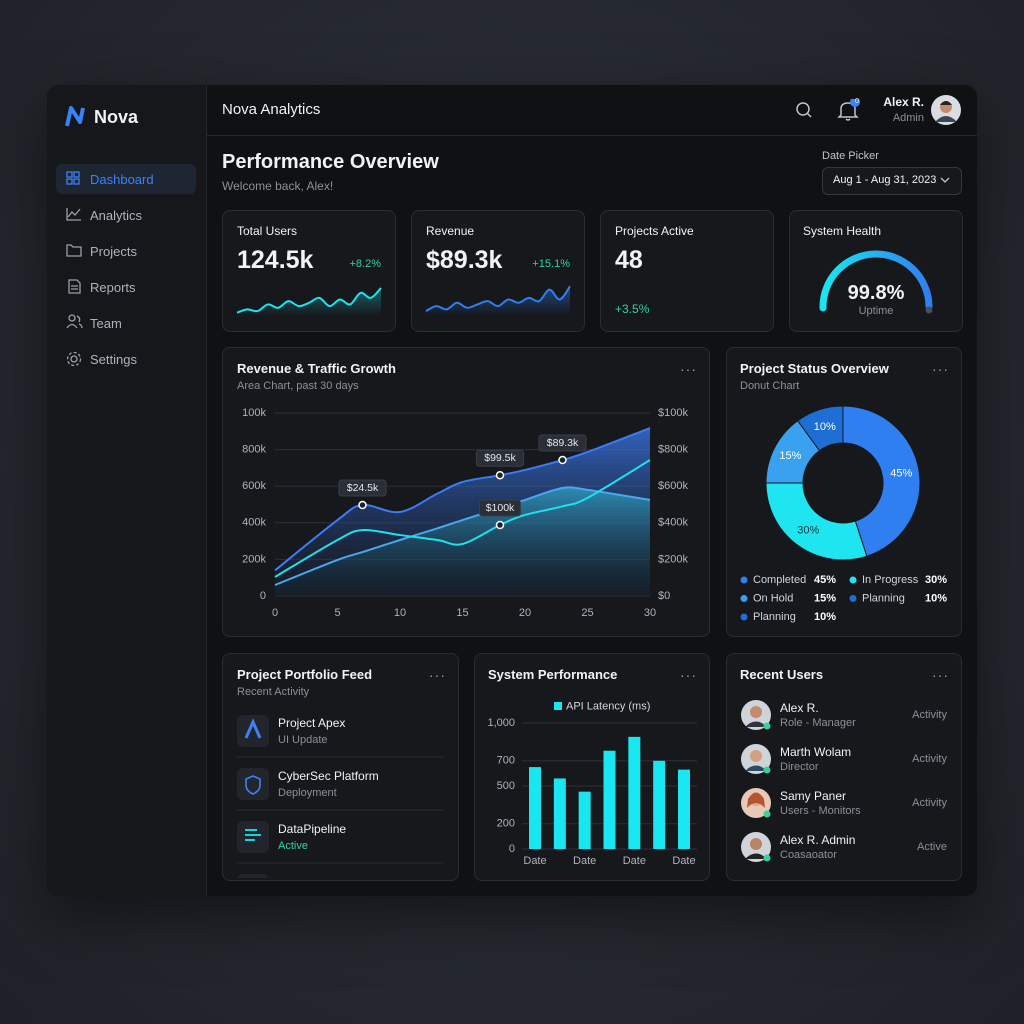 The width and height of the screenshot is (1024, 1024). I want to click on feed-status: UI Update, so click(303, 740).